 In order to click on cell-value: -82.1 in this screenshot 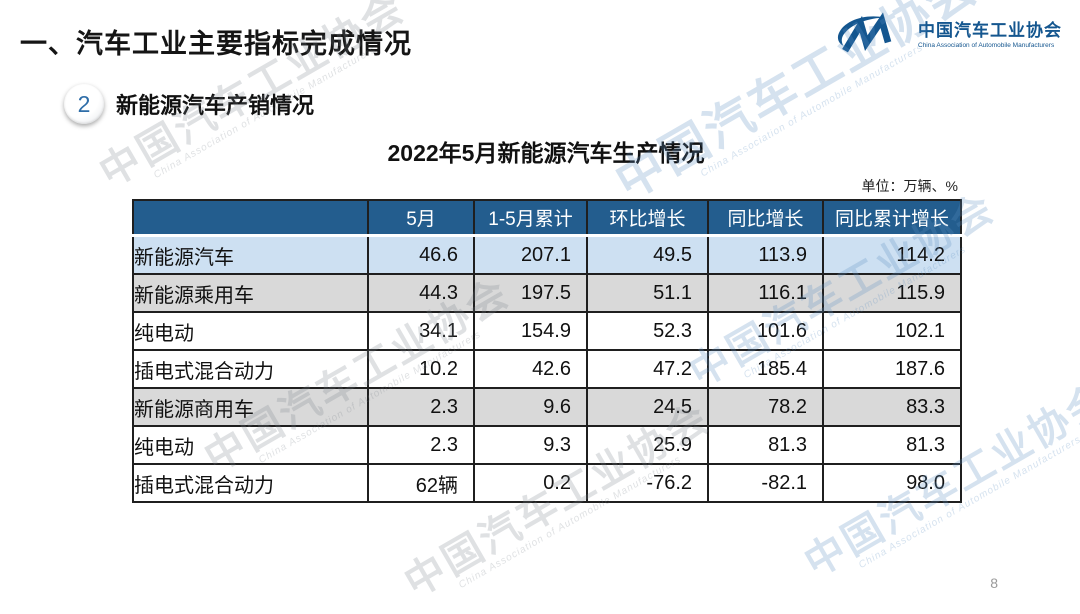, I will do `click(765, 483)`.